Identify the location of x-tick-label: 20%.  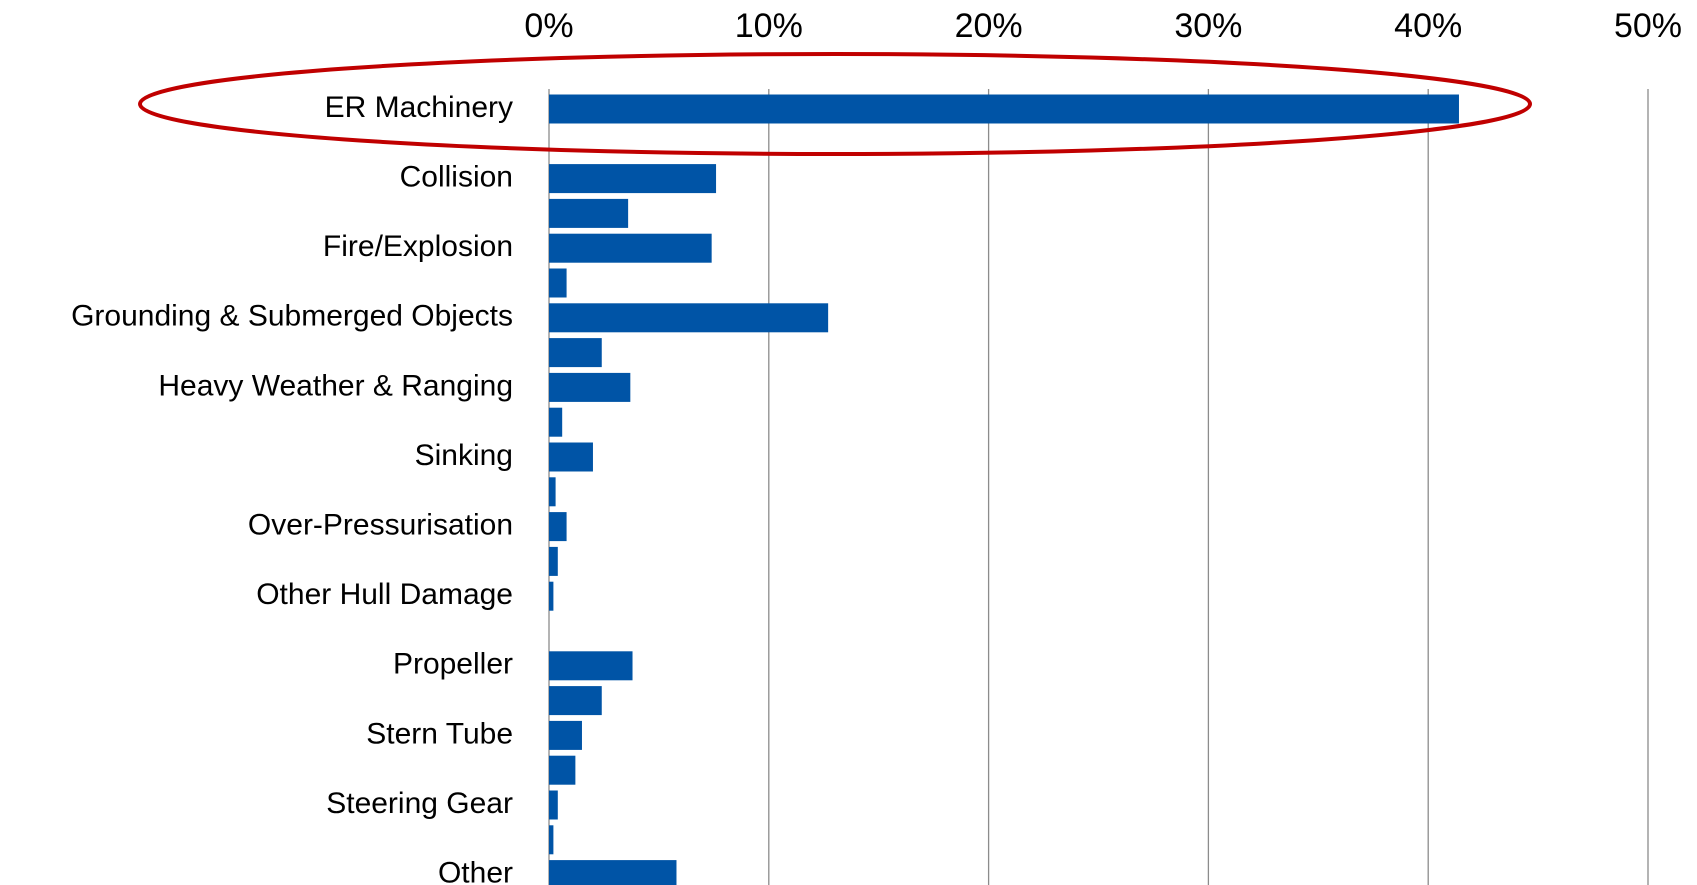
(989, 26).